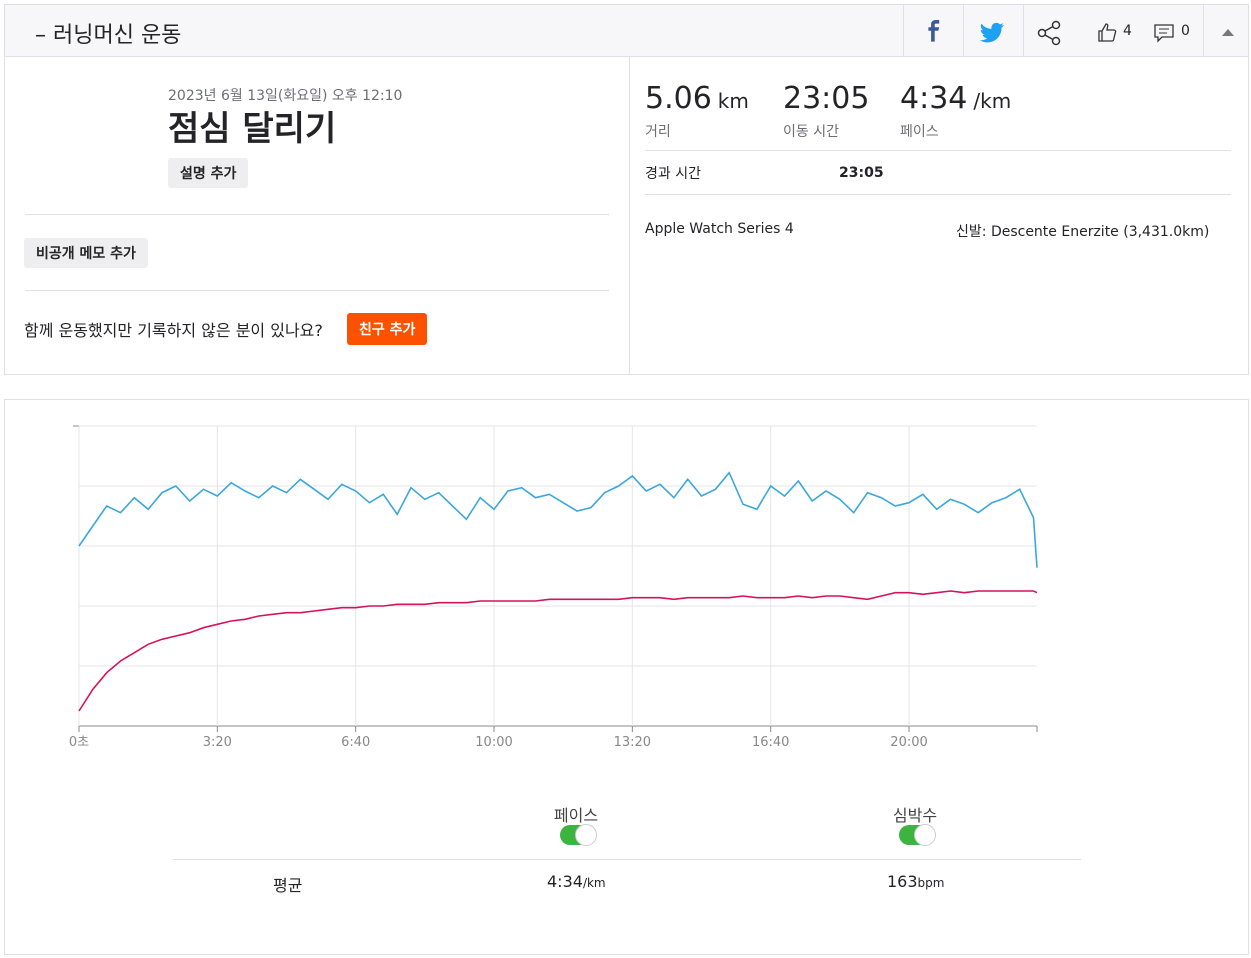 Image resolution: width=1251 pixels, height=958 pixels. What do you see at coordinates (1185, 31) in the screenshot?
I see `comment-count: 0` at bounding box center [1185, 31].